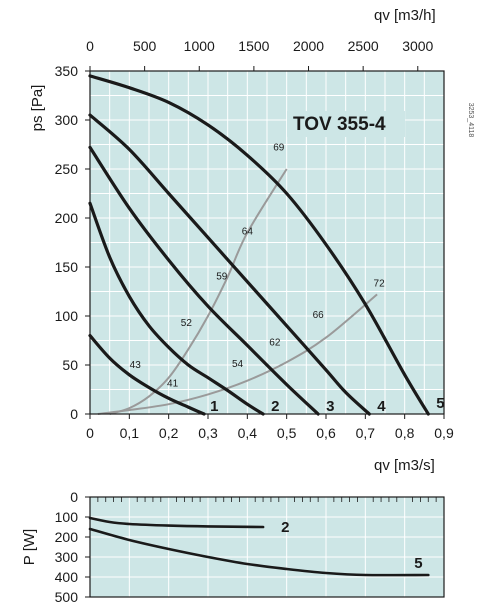 This screenshot has width=485, height=616. Describe the element at coordinates (326, 433) in the screenshot. I see `x-tick-label: 0,6` at that location.